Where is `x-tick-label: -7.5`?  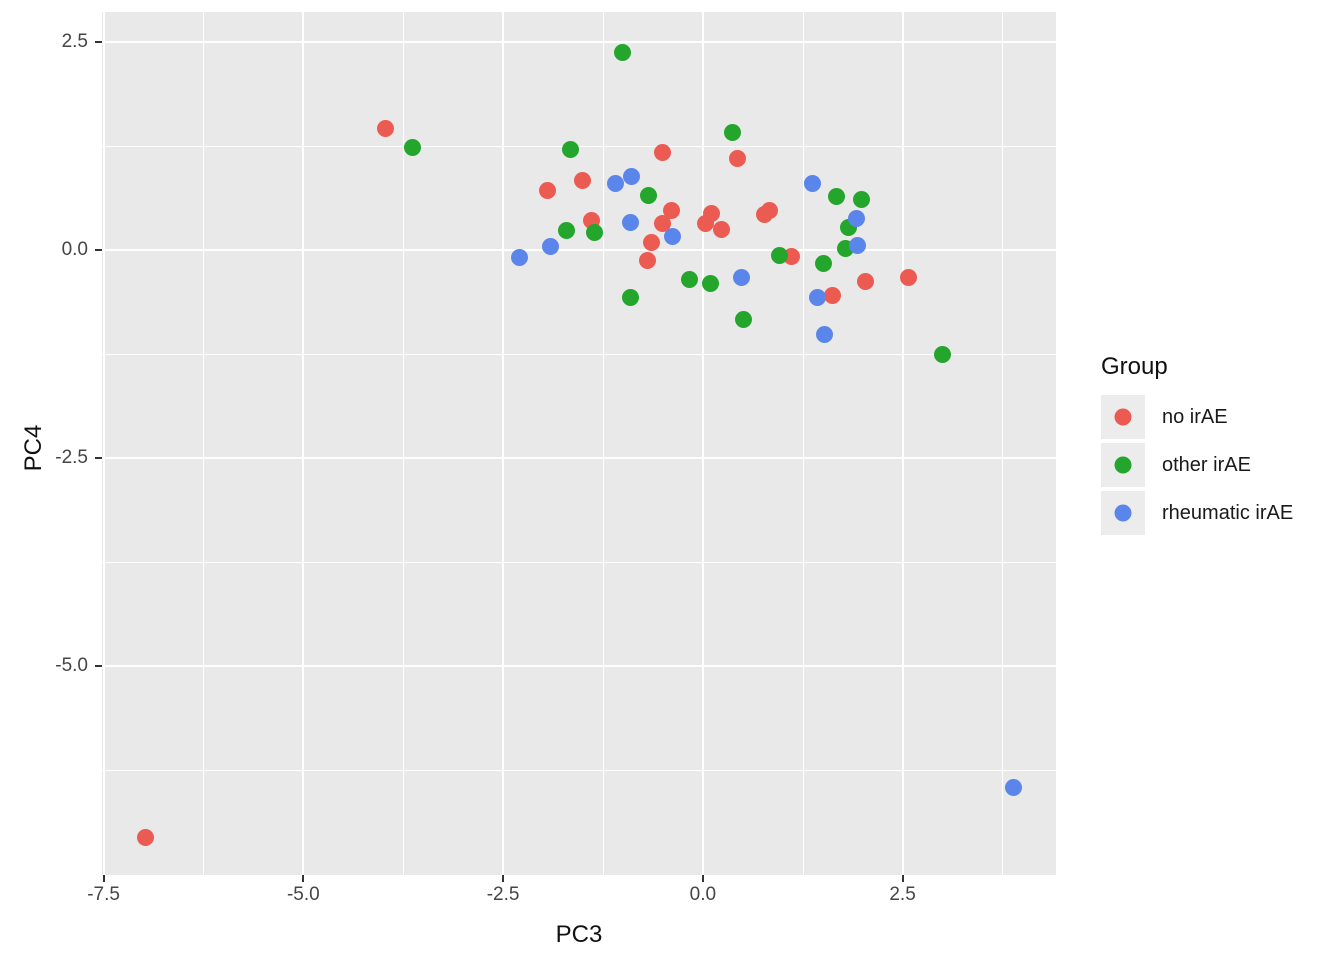 x-tick-label: -7.5 is located at coordinates (103, 894).